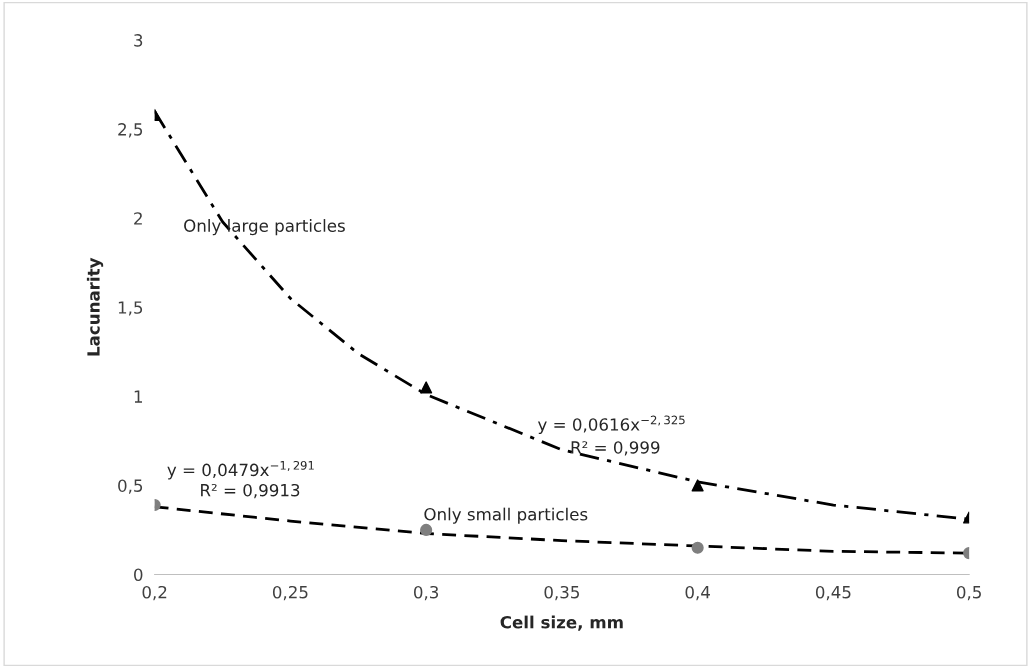 This screenshot has width=1031, height=668. I want to click on x-tick-label: 0,35, so click(561, 593).